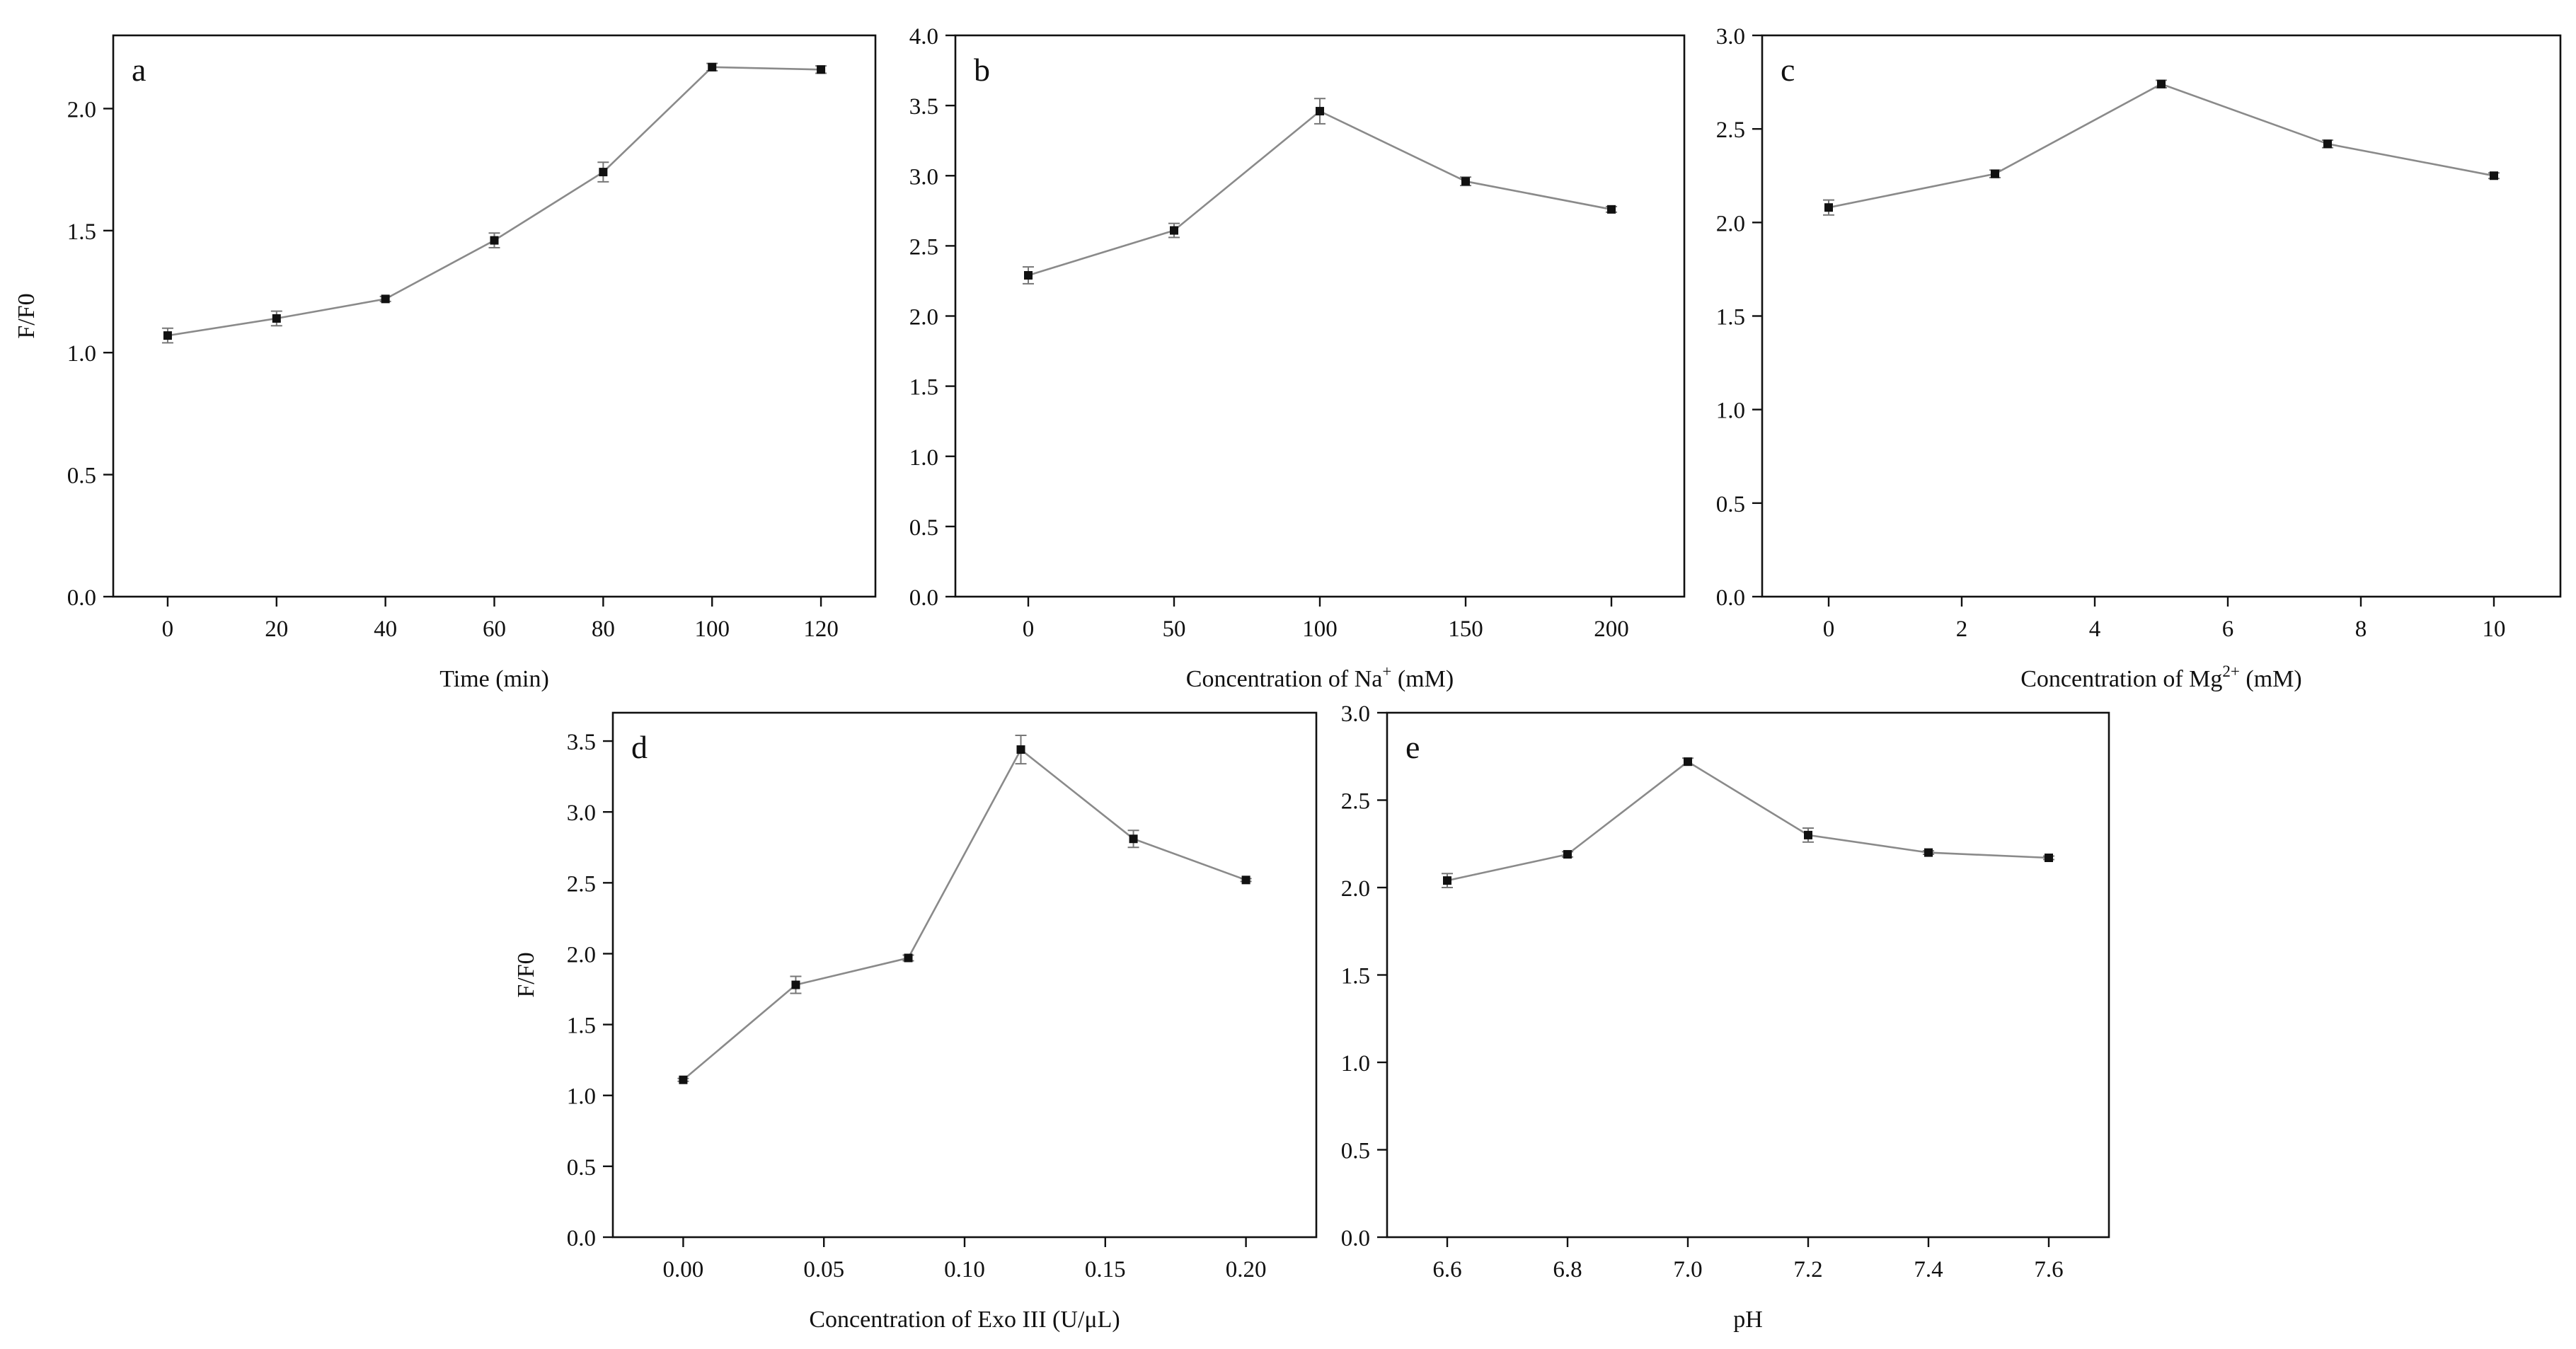 Image resolution: width=2576 pixels, height=1349 pixels. Describe the element at coordinates (2230, 671) in the screenshot. I see `x-axis-title-superscript: 2+` at that location.